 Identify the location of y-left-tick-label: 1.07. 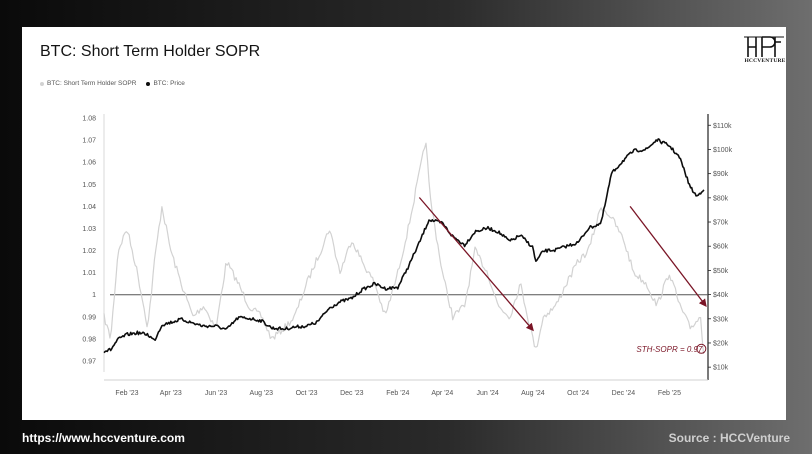
(89, 141).